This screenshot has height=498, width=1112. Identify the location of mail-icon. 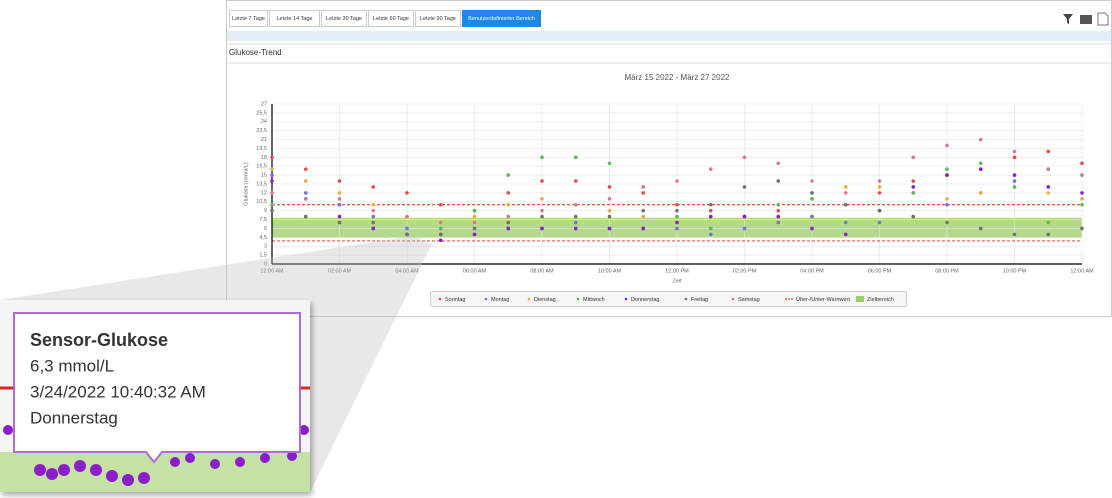
(1086, 19).